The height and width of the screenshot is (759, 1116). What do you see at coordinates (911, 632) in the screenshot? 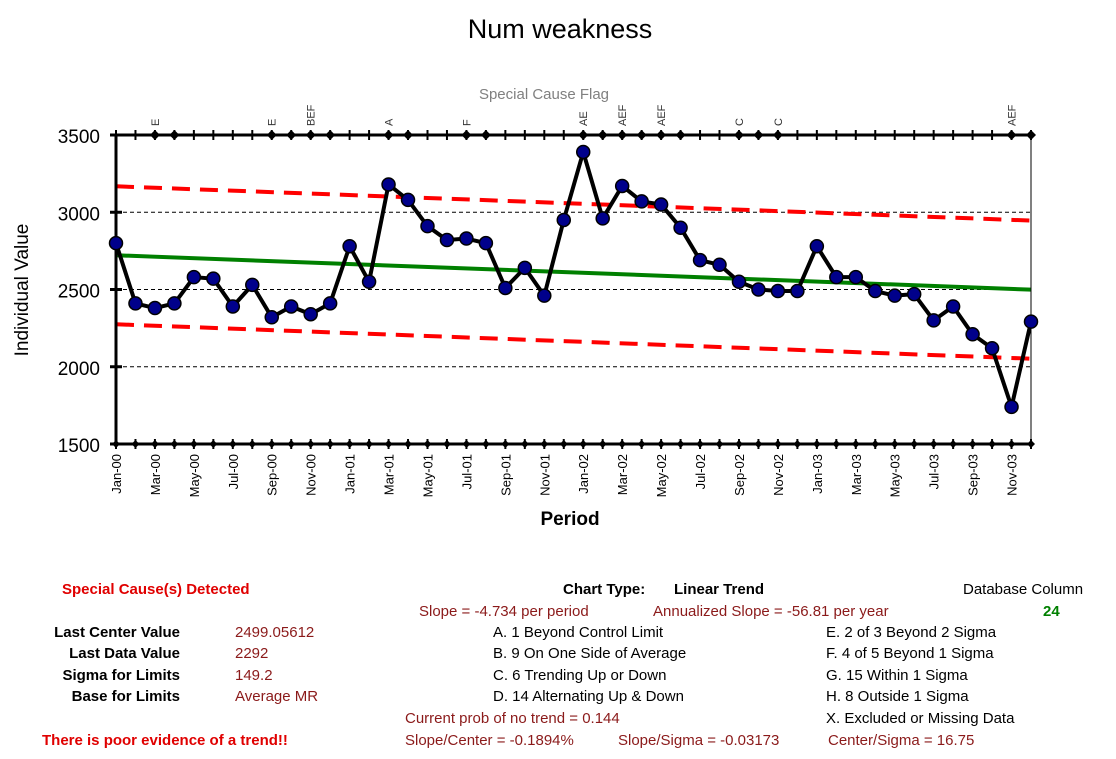
I see `rule-item: E. 2 of 3 Beyond 2 Sigma` at bounding box center [911, 632].